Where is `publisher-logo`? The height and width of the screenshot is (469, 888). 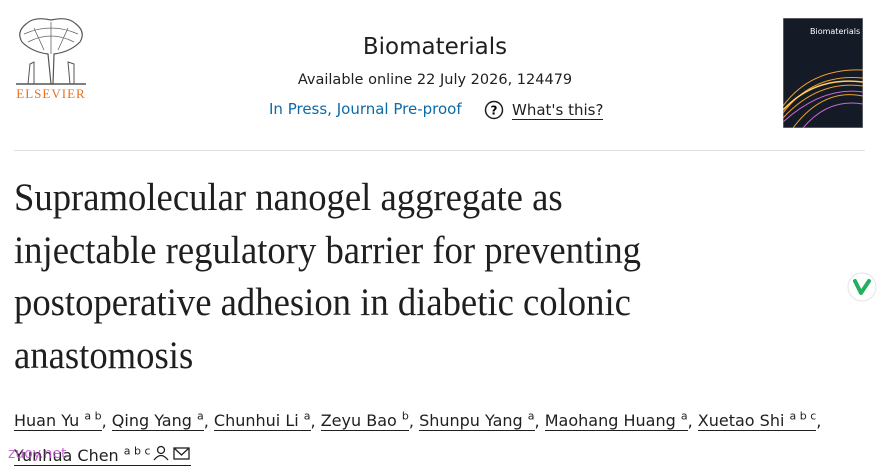 publisher-logo is located at coordinates (51, 50).